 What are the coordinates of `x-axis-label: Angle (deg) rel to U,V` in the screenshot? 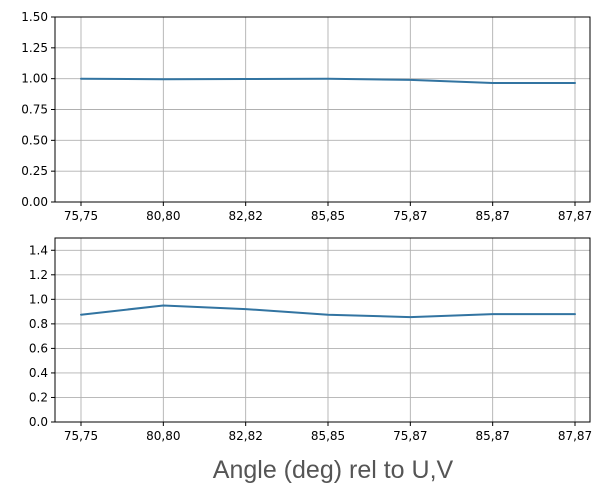 It's located at (333, 470).